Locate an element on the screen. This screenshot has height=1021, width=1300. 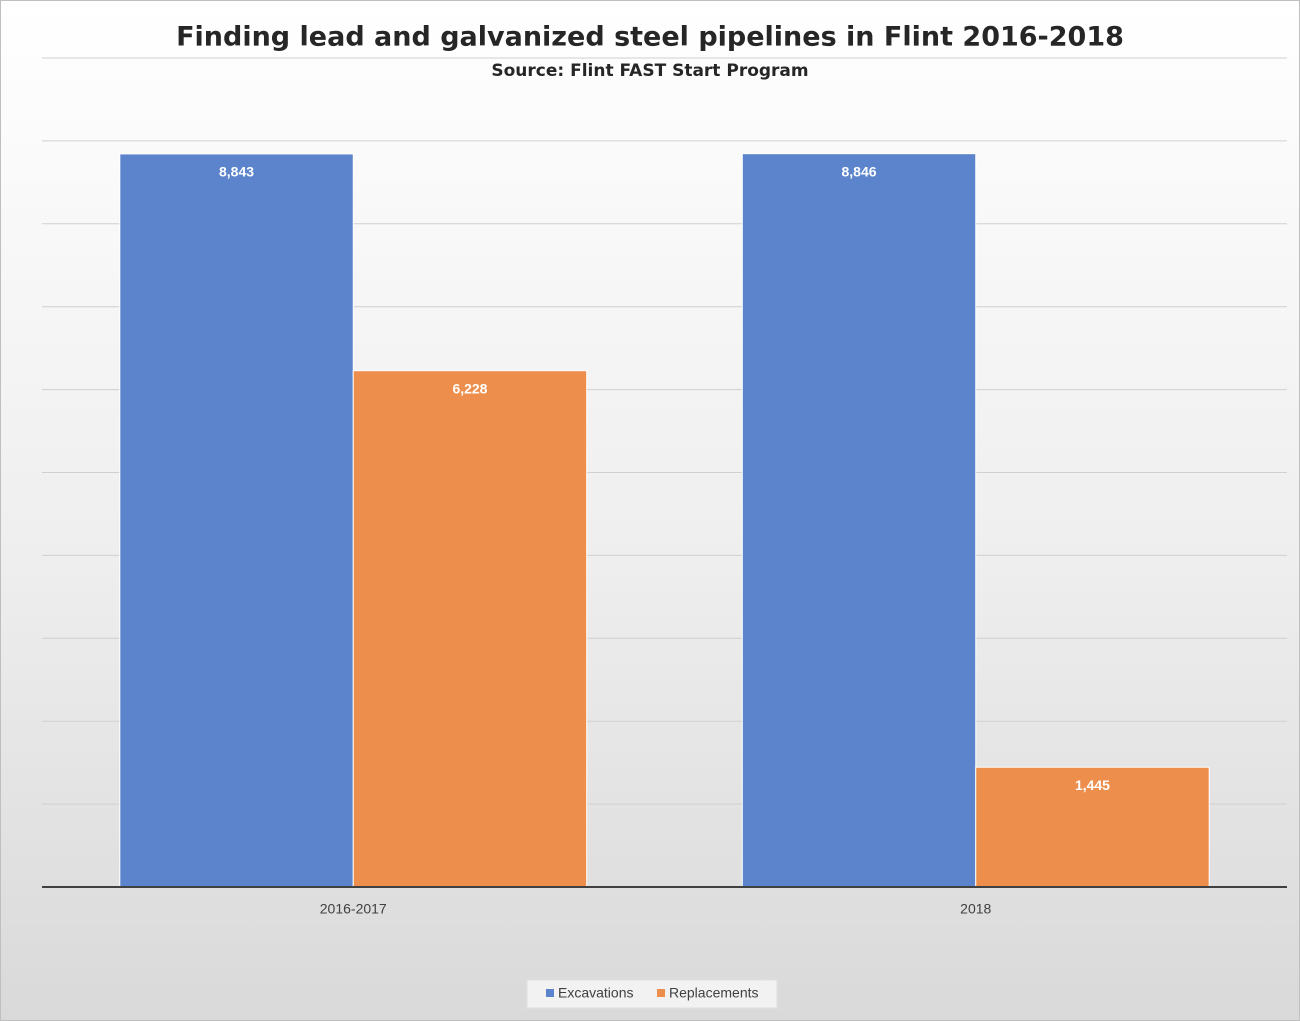
x-tick-label: 2018 is located at coordinates (975, 909).